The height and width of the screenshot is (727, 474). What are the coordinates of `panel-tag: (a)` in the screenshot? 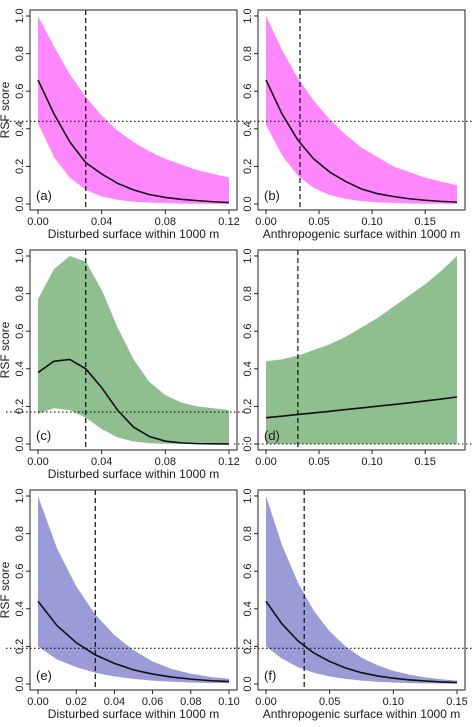 It's located at (44, 195).